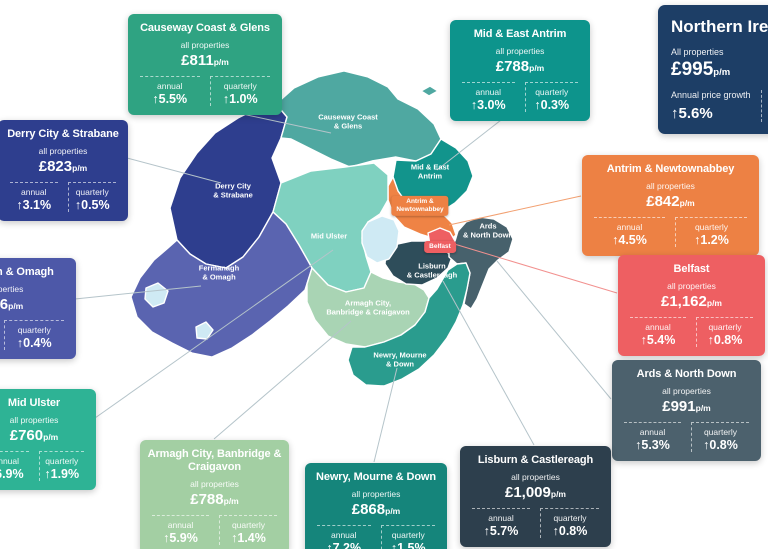 The width and height of the screenshot is (768, 549). I want to click on price-value: £811, so click(197, 61).